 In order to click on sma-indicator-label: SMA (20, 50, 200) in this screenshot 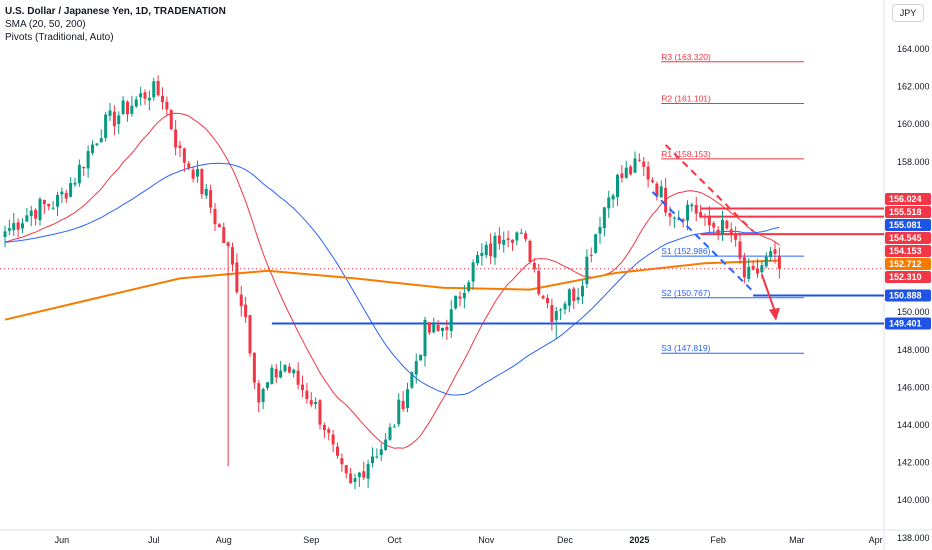, I will do `click(45, 24)`.